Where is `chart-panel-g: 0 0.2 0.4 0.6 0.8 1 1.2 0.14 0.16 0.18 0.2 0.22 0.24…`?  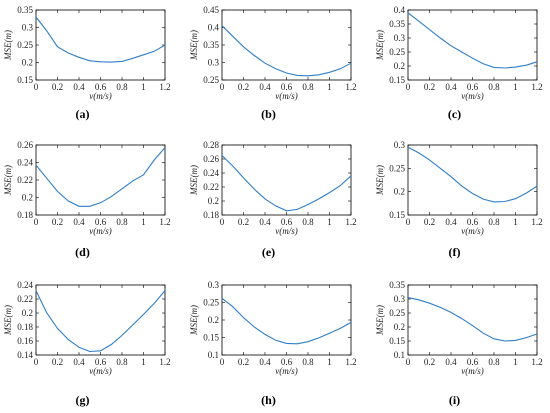
chart-panel-g: 0 0.2 0.4 0.6 0.8 1 1.2 0.14 0.16 0.18 0.2 0.22 0.24… is located at coordinates (87, 343).